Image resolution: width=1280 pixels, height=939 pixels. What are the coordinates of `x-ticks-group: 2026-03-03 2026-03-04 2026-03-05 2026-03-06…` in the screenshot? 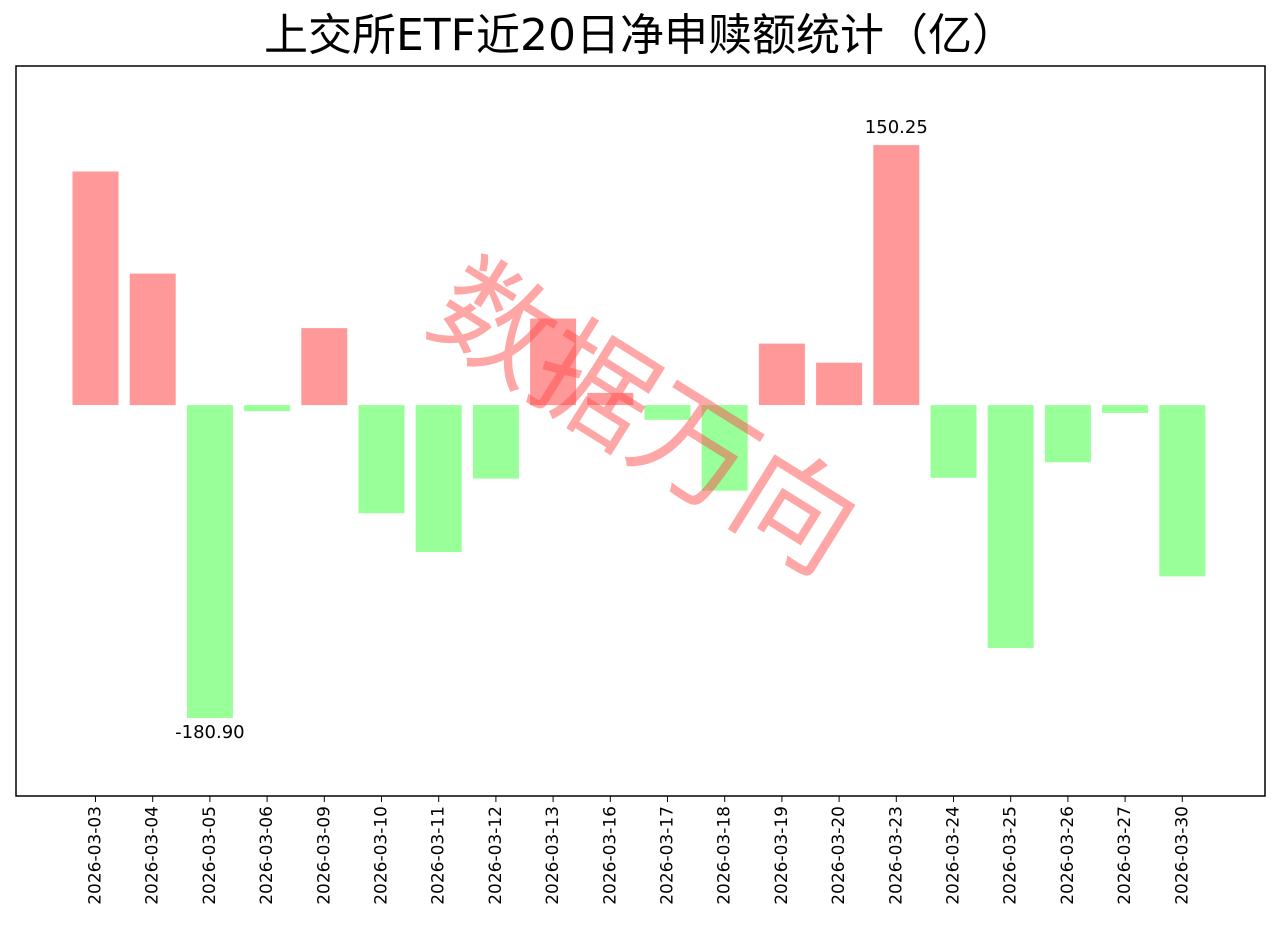 It's located at (639, 850).